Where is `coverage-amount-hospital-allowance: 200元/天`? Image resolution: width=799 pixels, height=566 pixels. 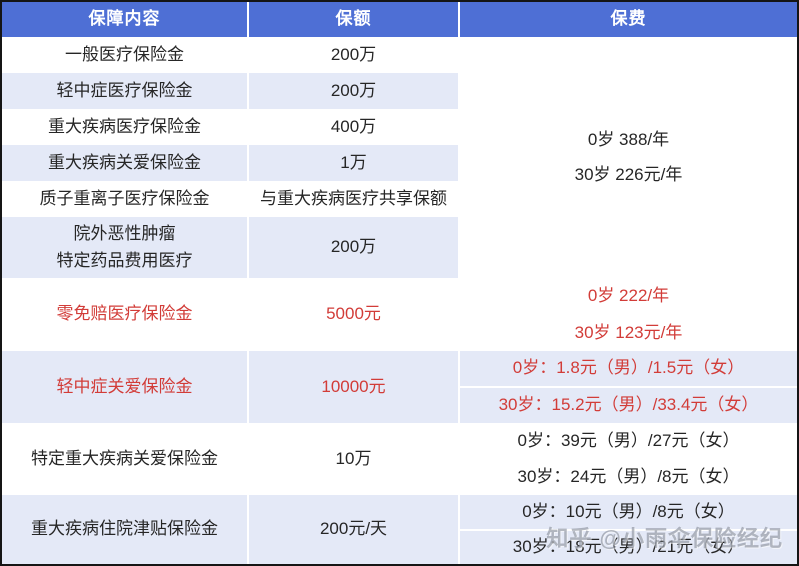 coverage-amount-hospital-allowance: 200元/天 is located at coordinates (353, 529).